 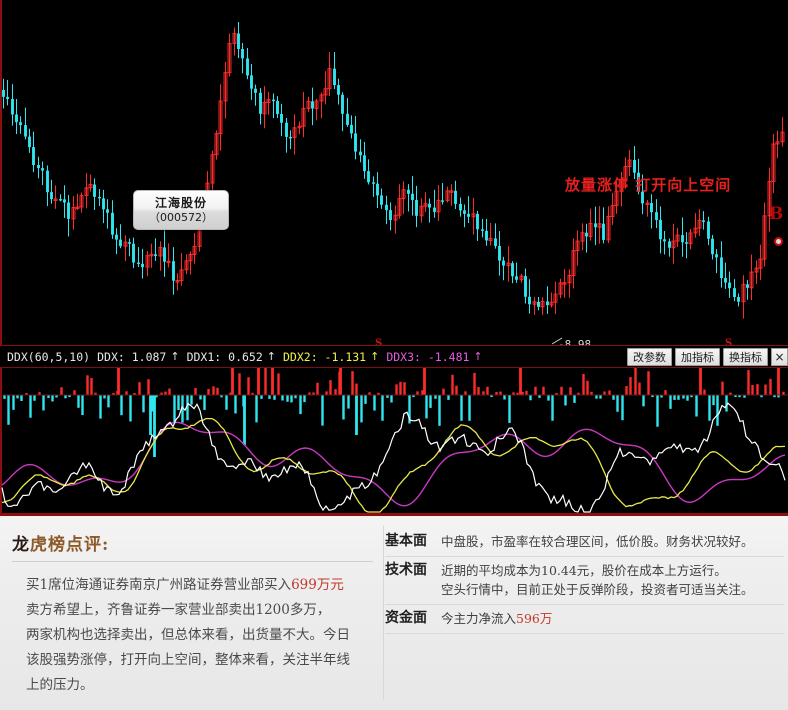 I want to click on stock-name-badge: 江海股份 （000572）, so click(x=181, y=210).